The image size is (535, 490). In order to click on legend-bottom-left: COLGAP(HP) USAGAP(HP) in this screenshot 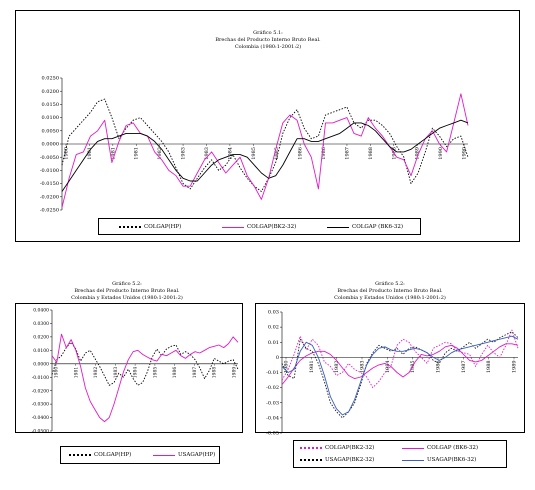, I will do `click(140, 455)`.